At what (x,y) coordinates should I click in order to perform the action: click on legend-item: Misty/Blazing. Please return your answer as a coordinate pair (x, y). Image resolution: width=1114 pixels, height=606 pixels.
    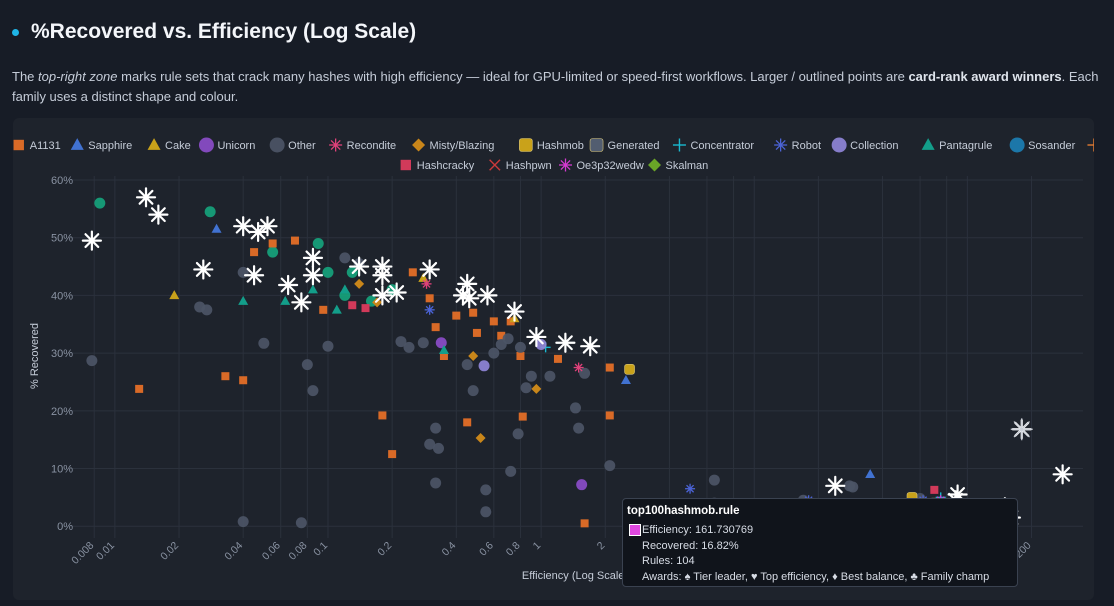
    Looking at the image, I should click on (453, 145).